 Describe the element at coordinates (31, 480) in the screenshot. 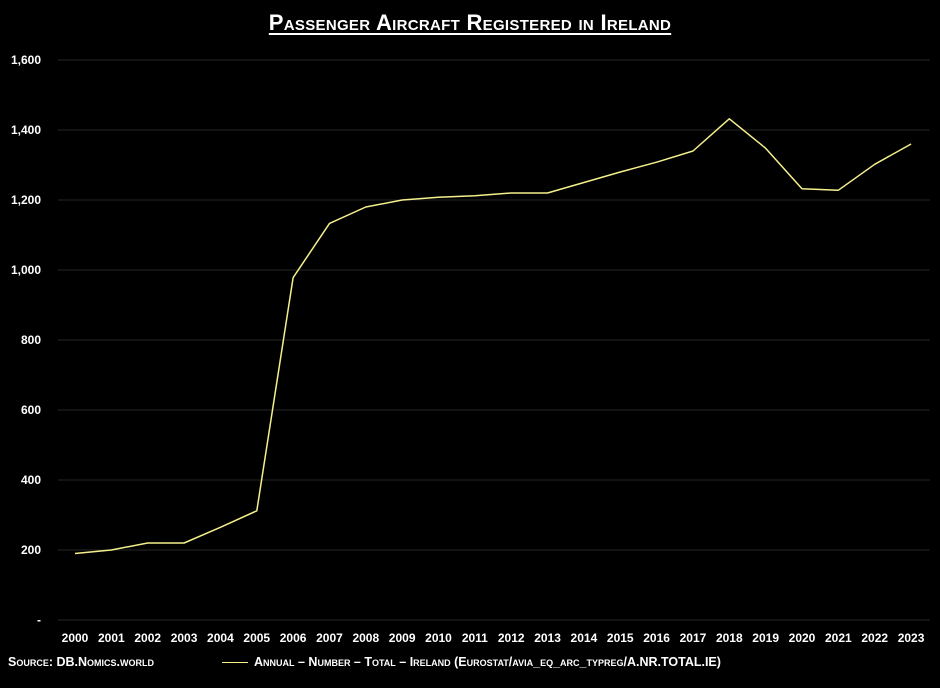

I see `y-tick-label: 400` at that location.